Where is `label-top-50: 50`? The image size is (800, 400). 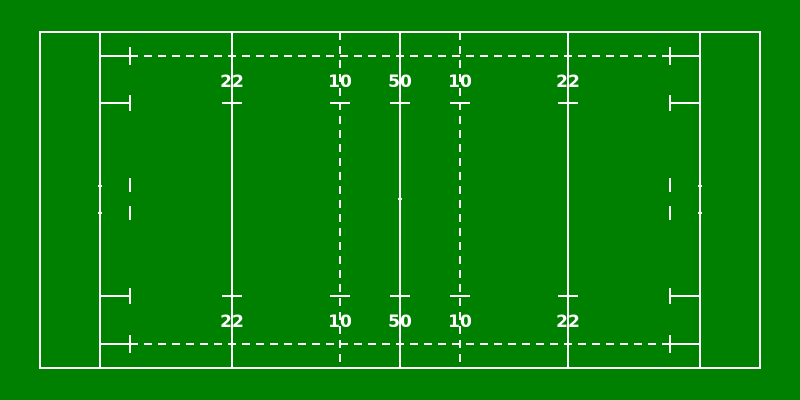 label-top-50: 50 is located at coordinates (400, 82).